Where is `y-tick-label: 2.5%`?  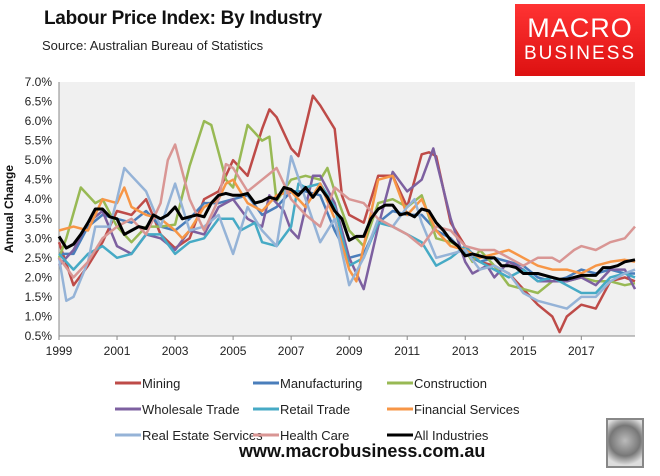 y-tick-label: 2.5% is located at coordinates (39, 258).